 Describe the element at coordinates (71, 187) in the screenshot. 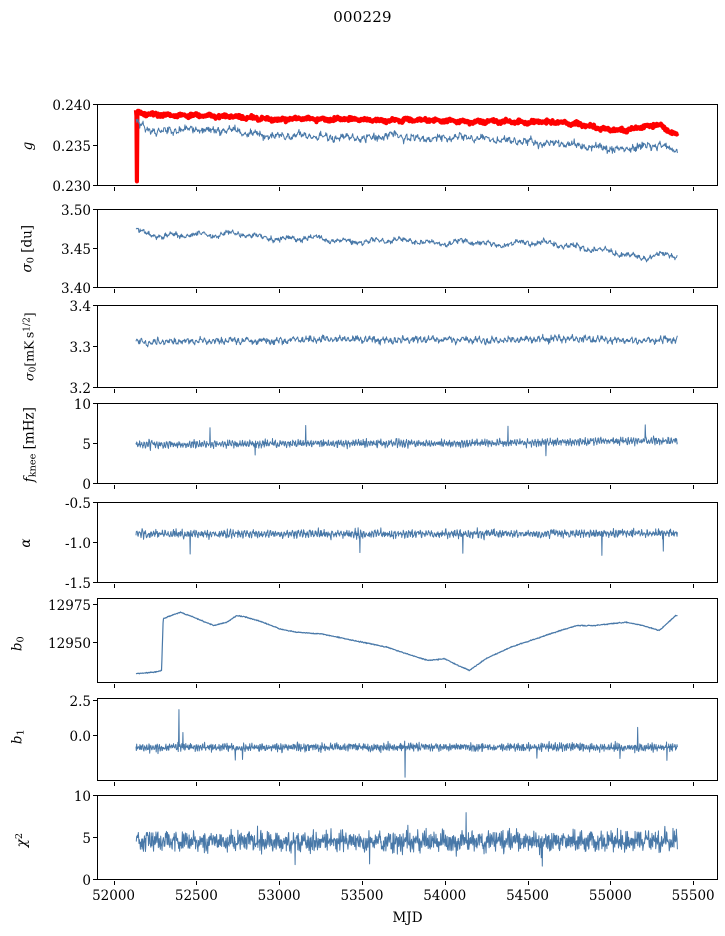

I see `ytick-g-230: 0.230` at that location.